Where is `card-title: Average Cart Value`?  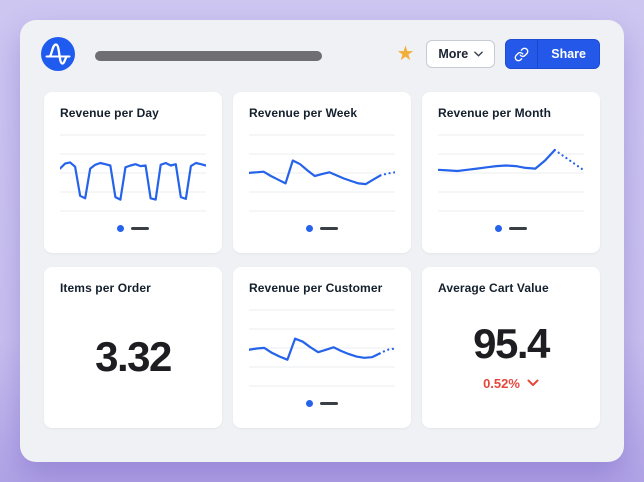 card-title: Average Cart Value is located at coordinates (493, 288).